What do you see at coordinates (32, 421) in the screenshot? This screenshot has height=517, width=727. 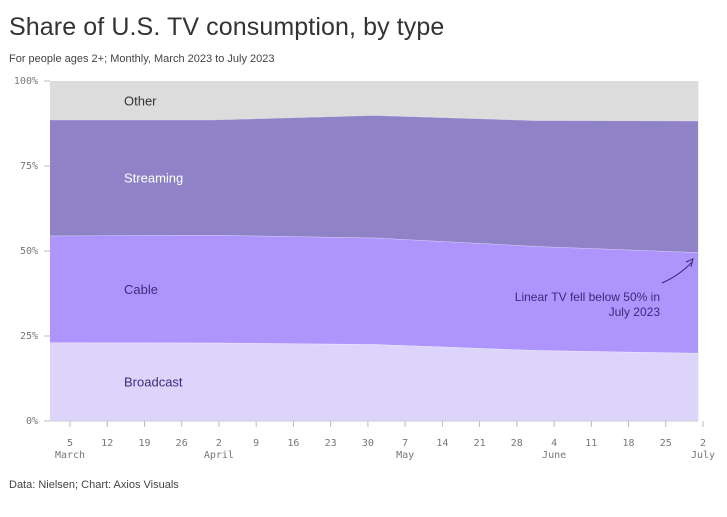 I see `y-tick-label: 0%` at bounding box center [32, 421].